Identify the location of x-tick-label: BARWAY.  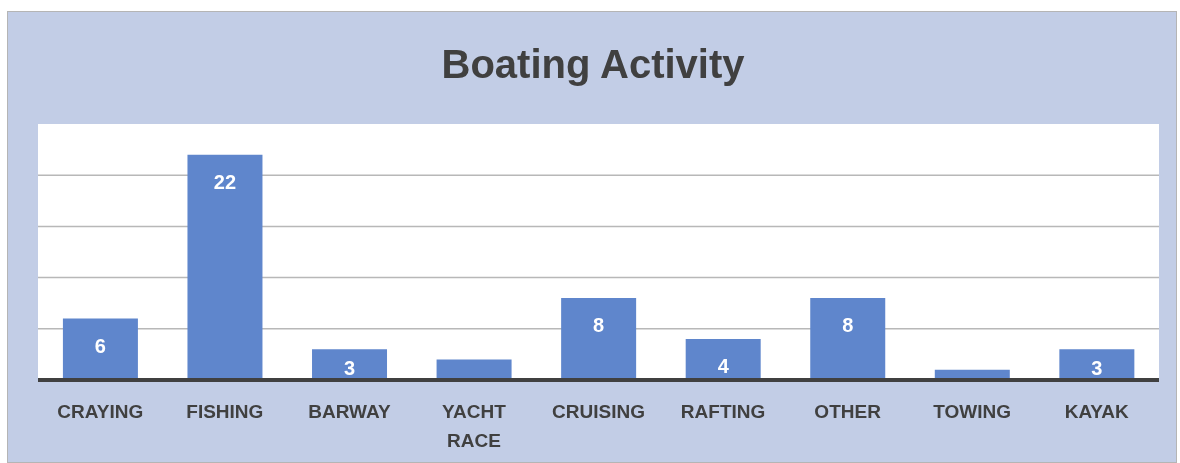
(349, 412).